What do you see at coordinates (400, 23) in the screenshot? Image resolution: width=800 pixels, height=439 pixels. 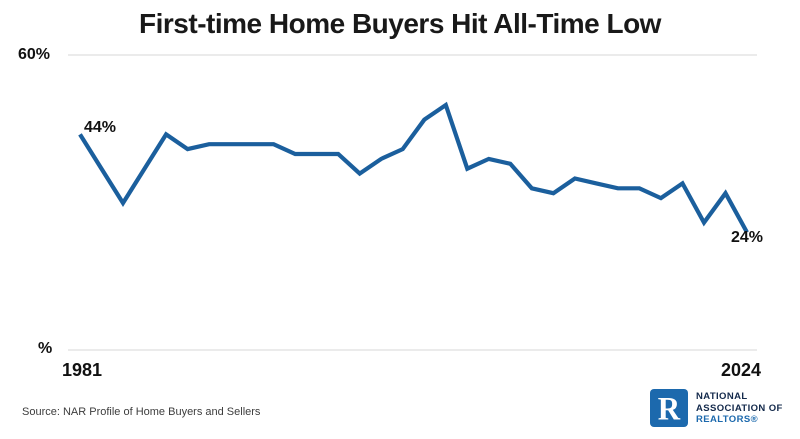 I see `chart-title: First-time Home Buyers Hit All-Time Low` at bounding box center [400, 23].